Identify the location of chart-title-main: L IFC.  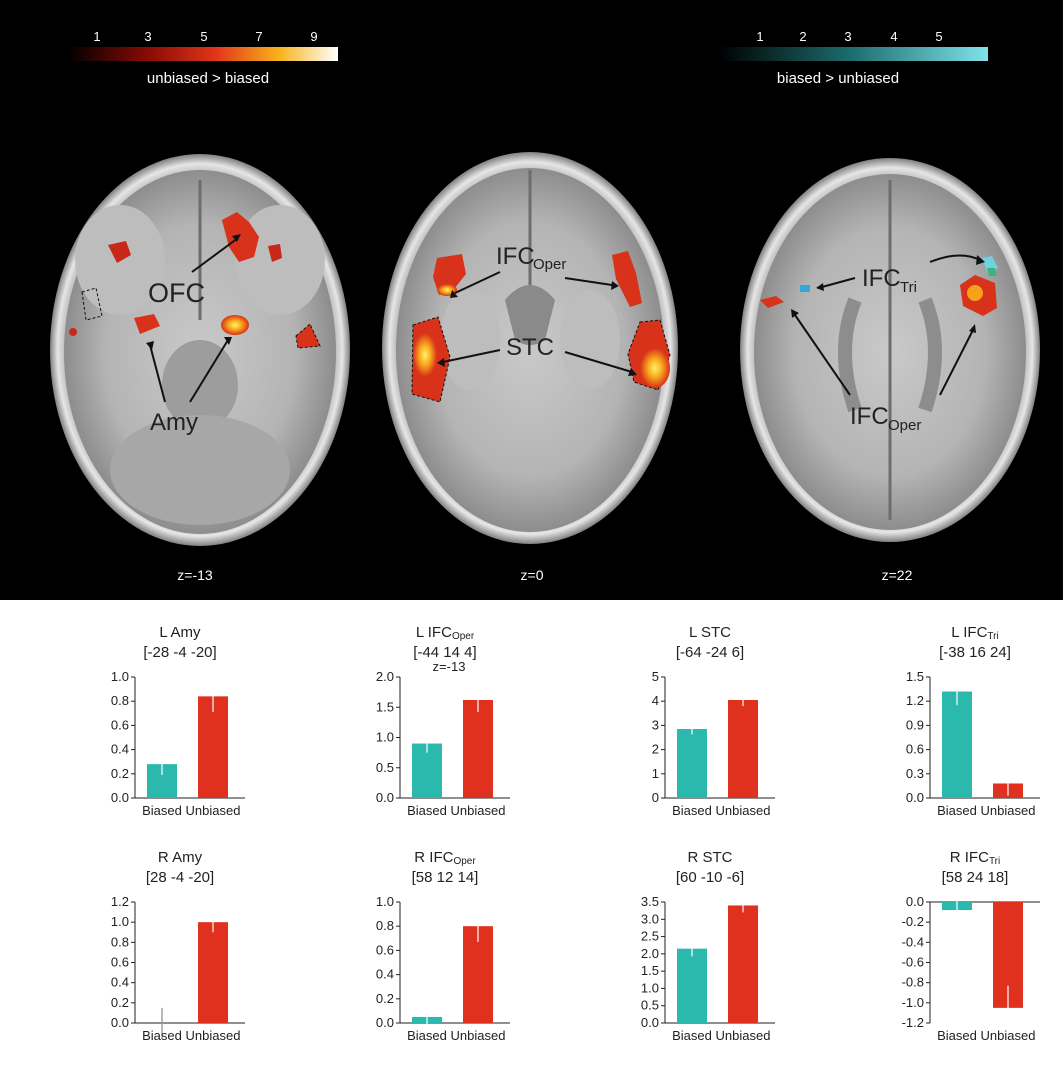
(969, 632).